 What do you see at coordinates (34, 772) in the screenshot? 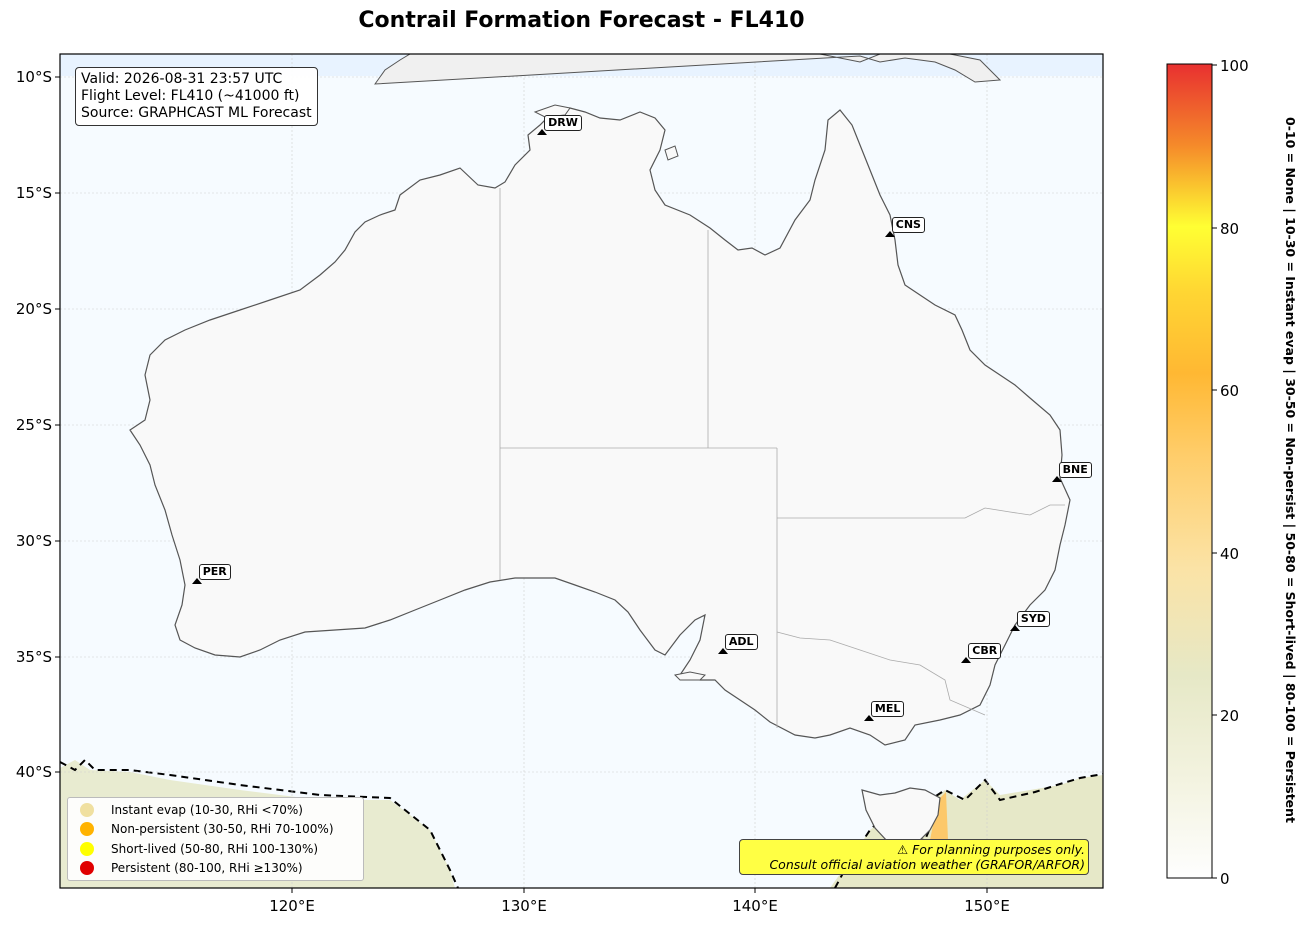
I see `lat-tick-label: 40°S` at bounding box center [34, 772].